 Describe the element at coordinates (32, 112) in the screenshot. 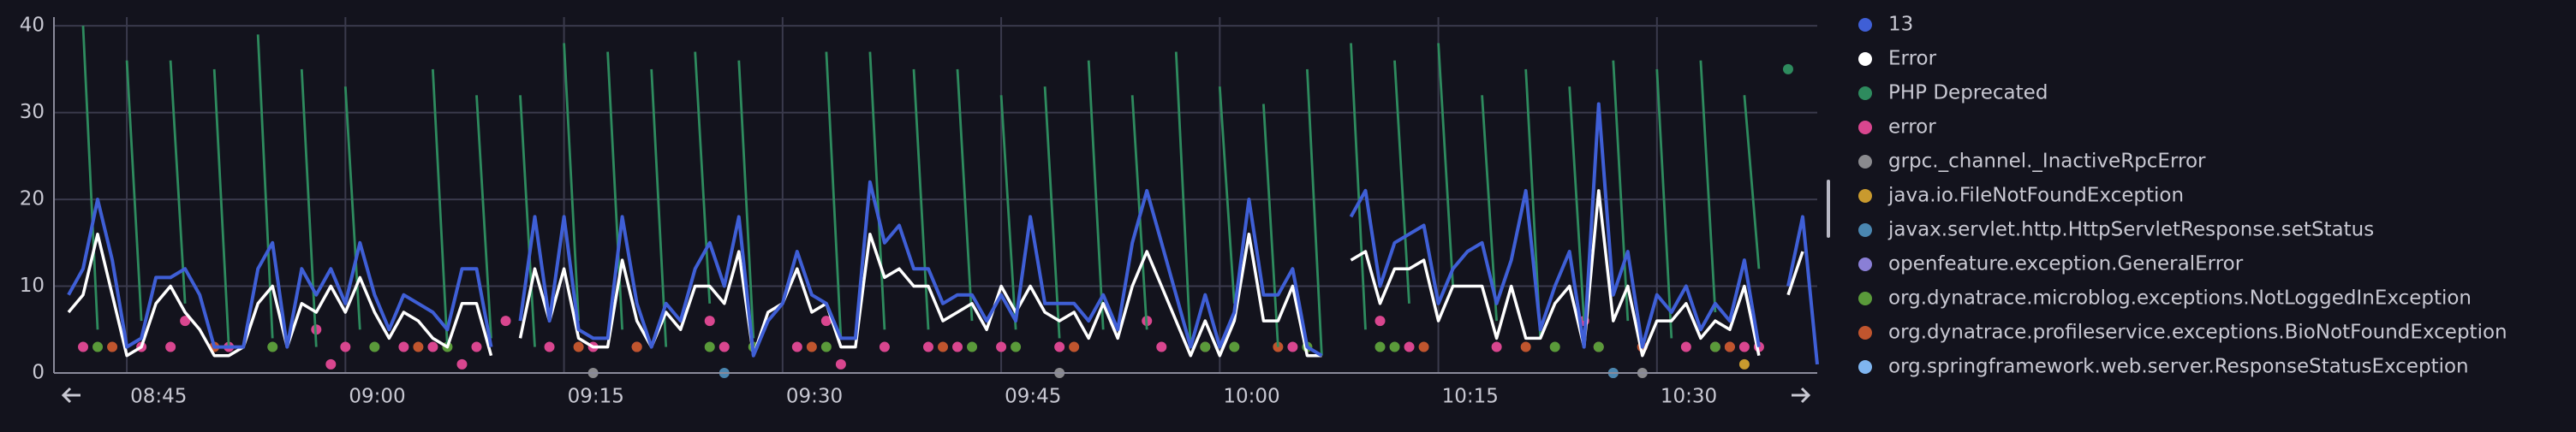

I see `y-tick-label: 30` at that location.